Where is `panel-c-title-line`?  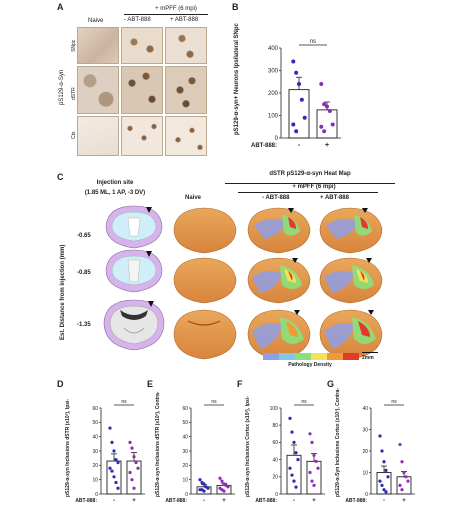 panel-c-title-line is located at coordinates (310, 183).